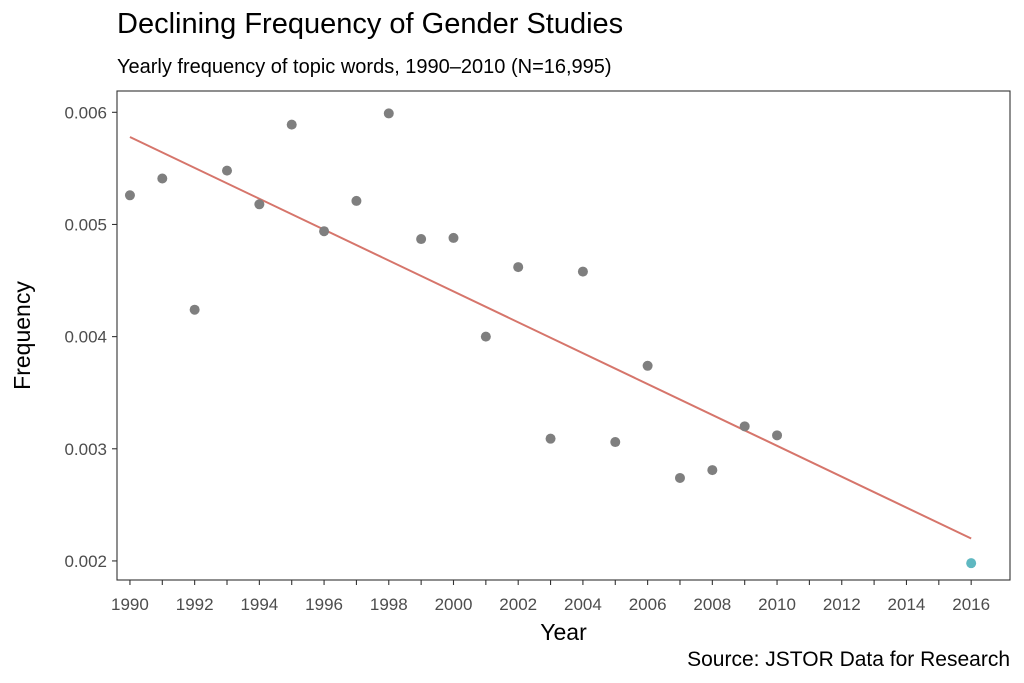  What do you see at coordinates (712, 604) in the screenshot?
I see `x-tick-label: 2008` at bounding box center [712, 604].